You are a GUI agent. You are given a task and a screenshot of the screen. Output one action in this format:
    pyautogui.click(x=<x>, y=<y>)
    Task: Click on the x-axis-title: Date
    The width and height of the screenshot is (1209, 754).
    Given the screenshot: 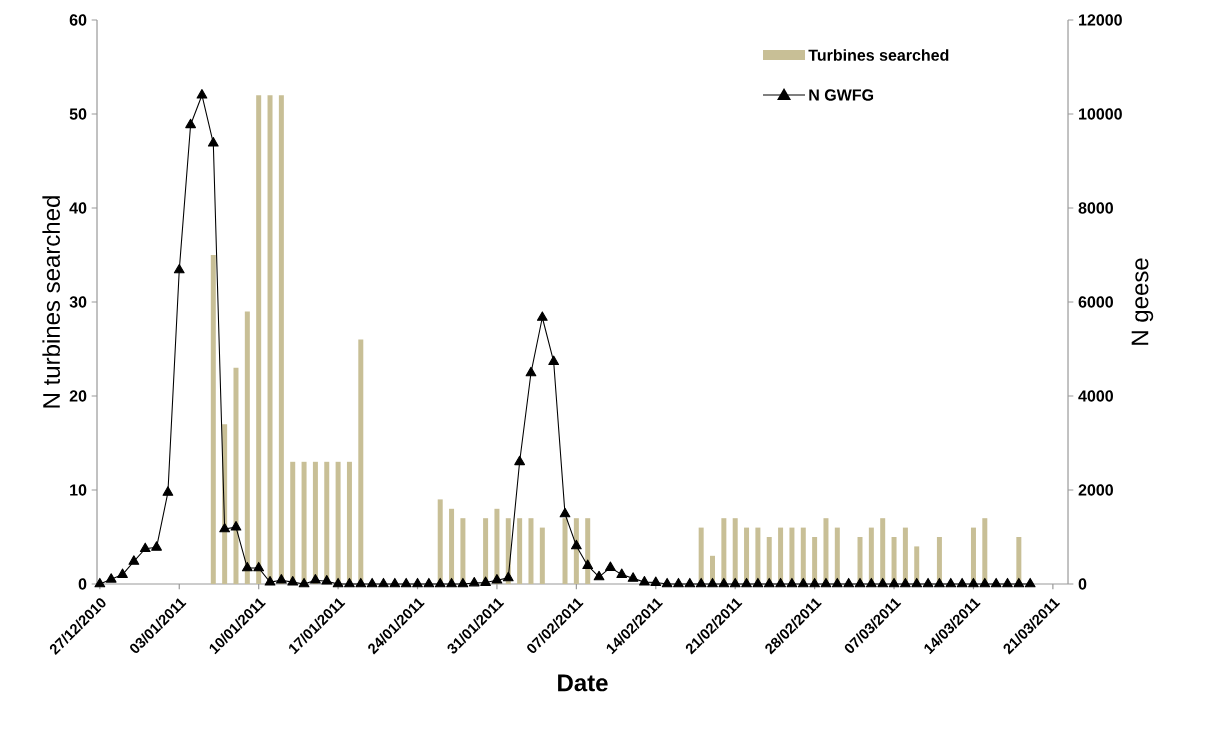 What is the action you would take?
    pyautogui.click(x=583, y=683)
    